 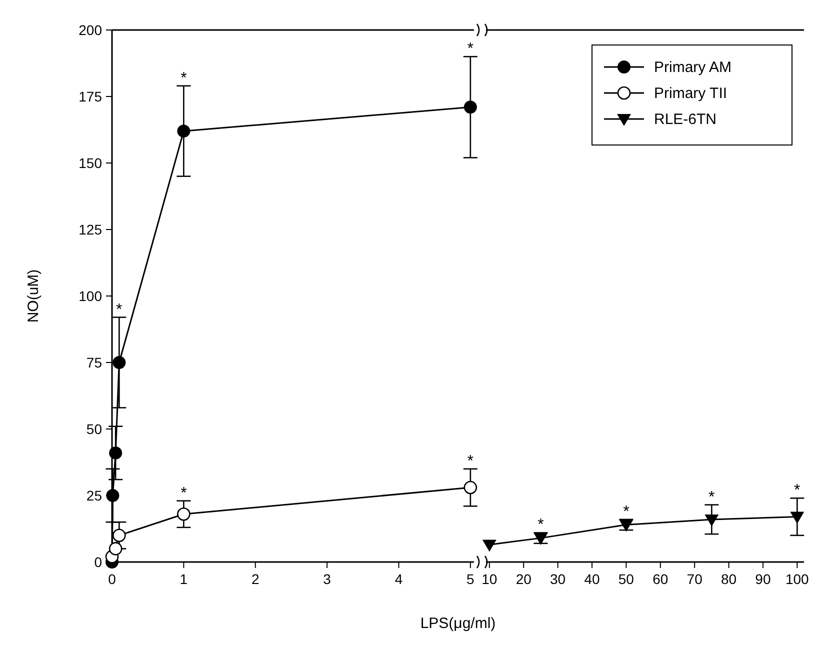 What do you see at coordinates (98, 562) in the screenshot?
I see `y-tick-label: 0` at bounding box center [98, 562].